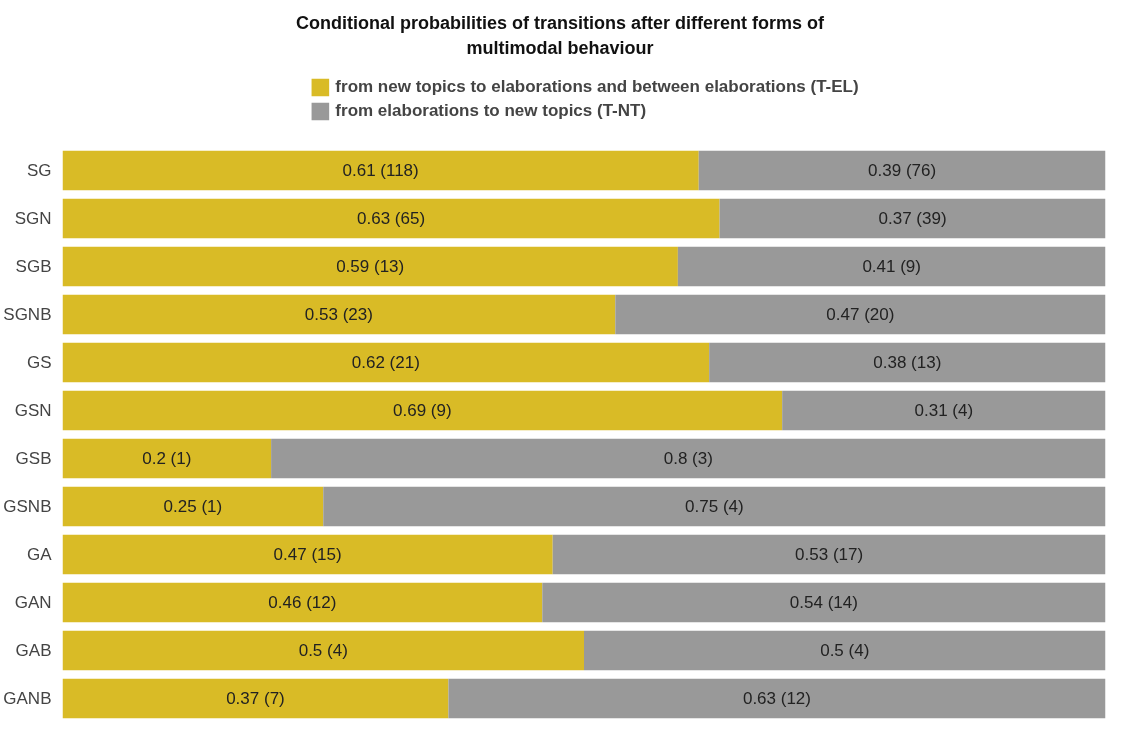 The image size is (1126, 729). What do you see at coordinates (39, 170) in the screenshot?
I see `y-tick-label: SG` at bounding box center [39, 170].